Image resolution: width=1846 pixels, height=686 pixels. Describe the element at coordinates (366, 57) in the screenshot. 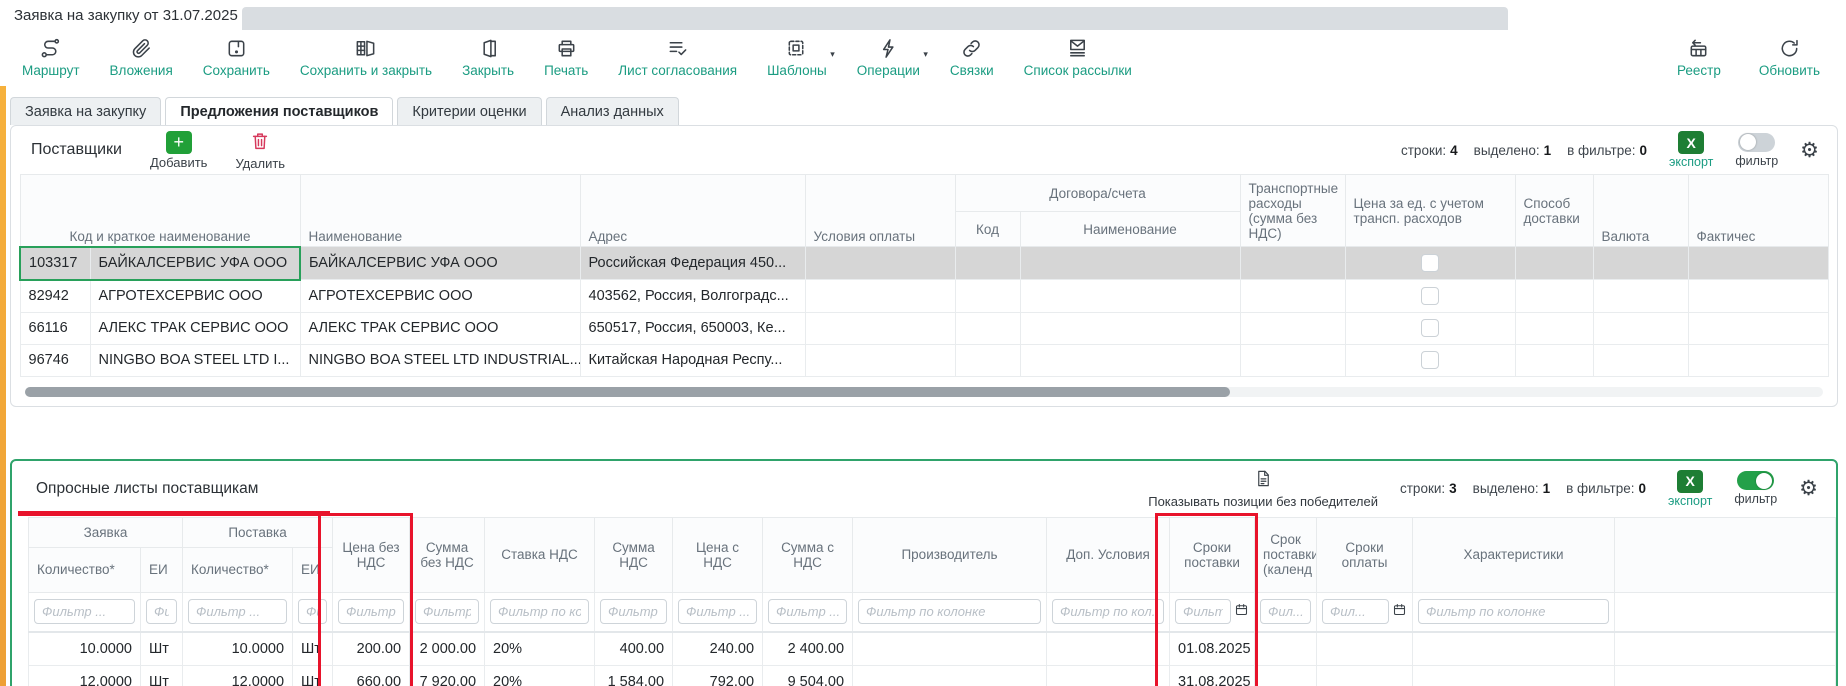

I see `toolbar-button-save-and-close: Сохранить и закрыть` at that location.